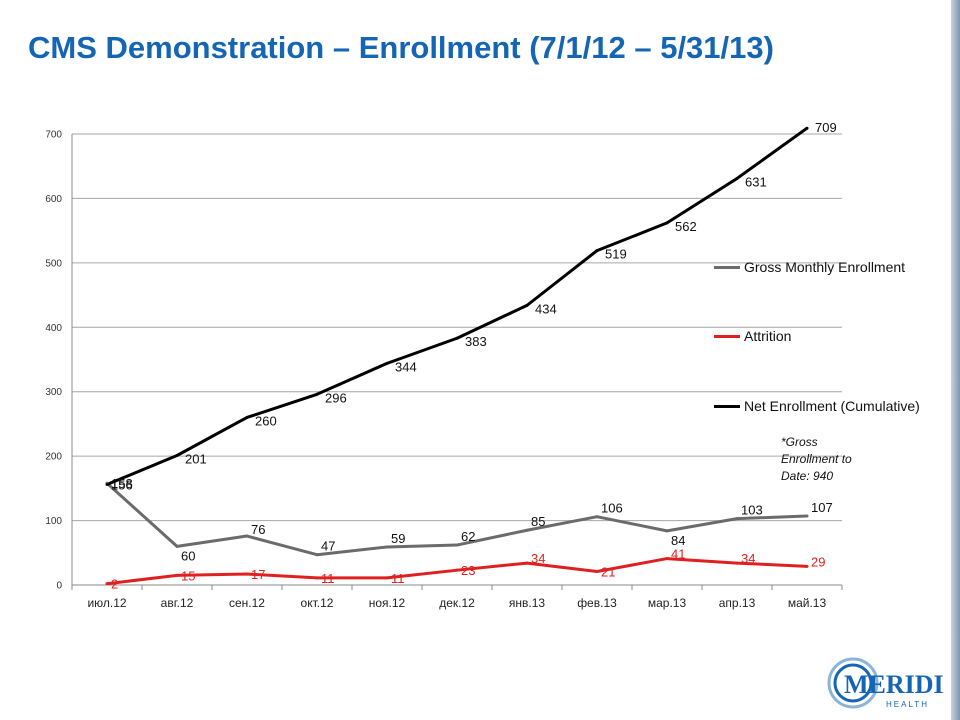 The height and width of the screenshot is (720, 960). What do you see at coordinates (667, 603) in the screenshot?
I see `x-tick-label-8: мар.13` at bounding box center [667, 603].